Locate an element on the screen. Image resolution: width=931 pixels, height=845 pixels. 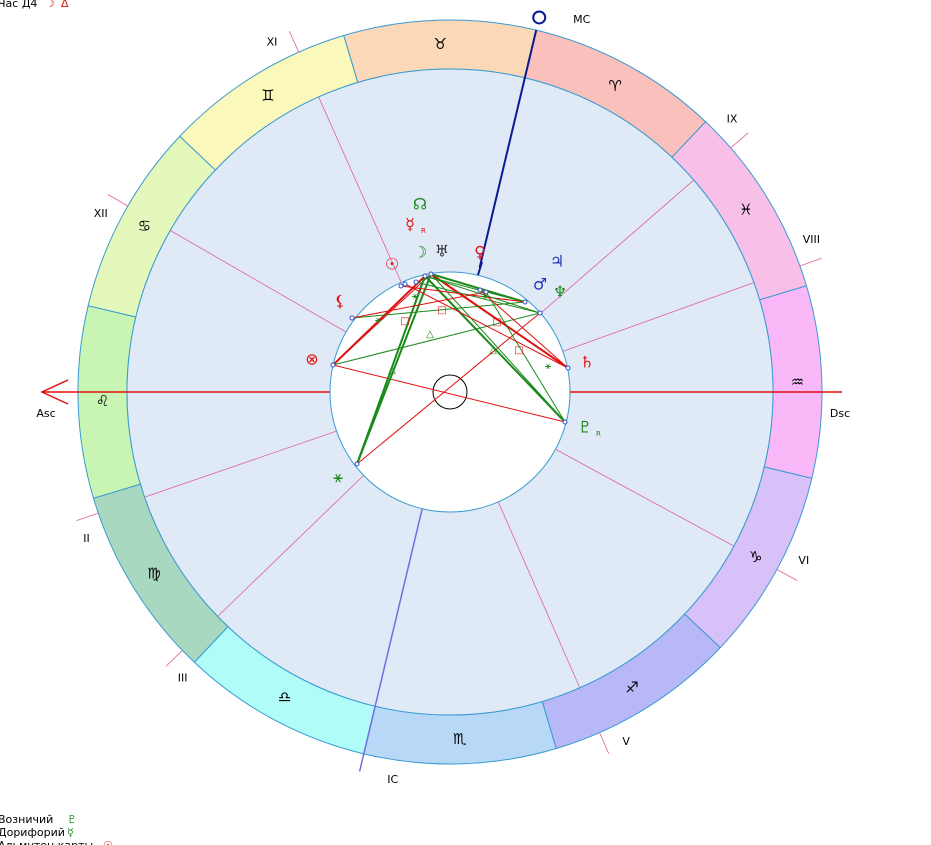
sign-glyph: ♎ is located at coordinates (284, 697).